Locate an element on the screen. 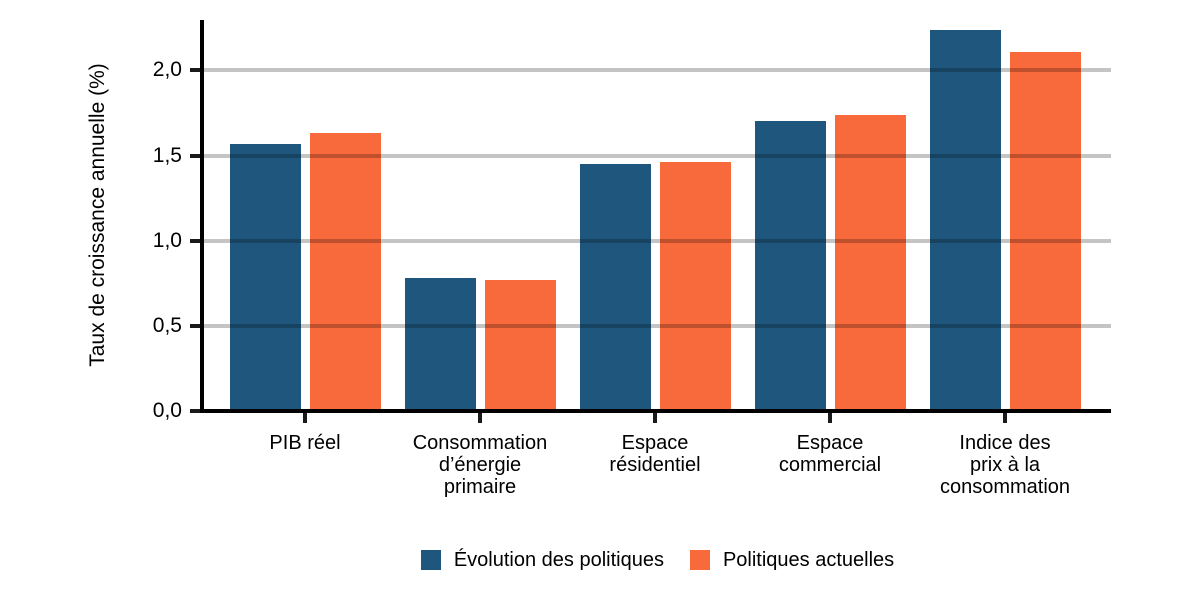  category-label-1: PIB réel is located at coordinates (305, 443).